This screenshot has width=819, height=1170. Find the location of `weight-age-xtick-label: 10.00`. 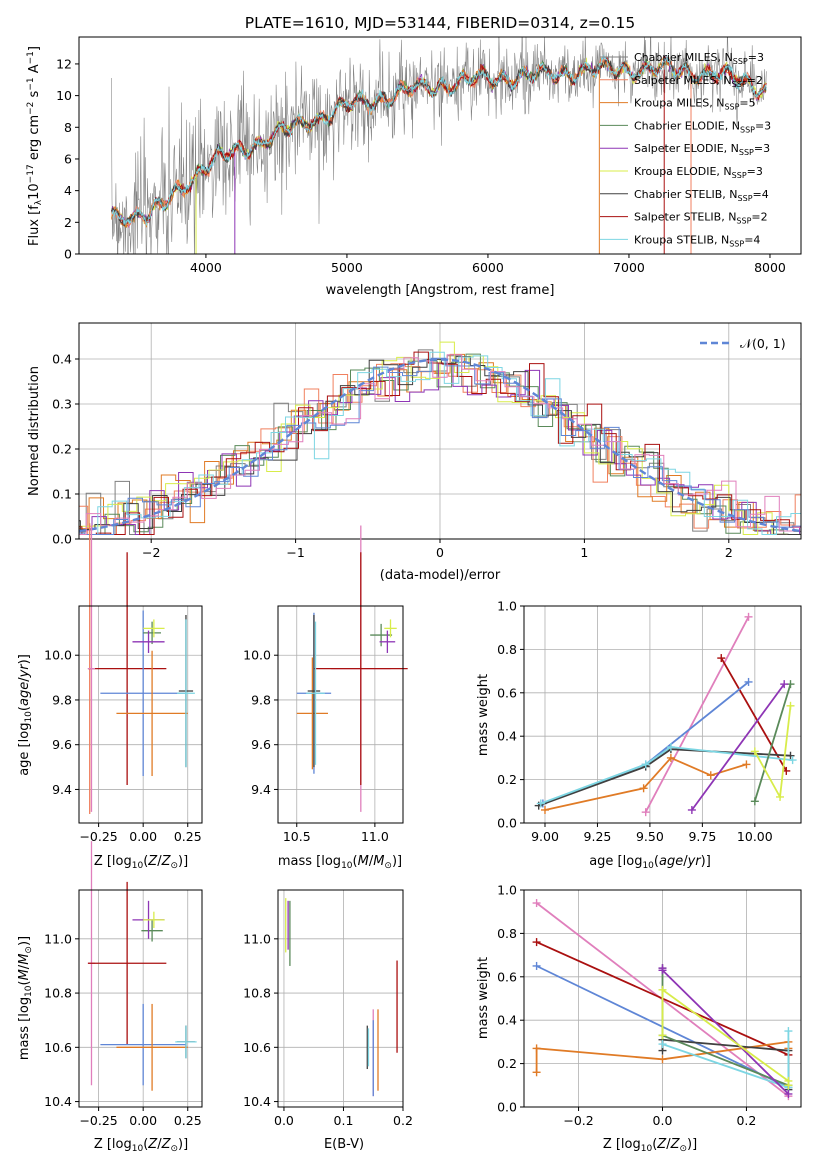

weight-age-xtick-label: 10.00 is located at coordinates (755, 836).